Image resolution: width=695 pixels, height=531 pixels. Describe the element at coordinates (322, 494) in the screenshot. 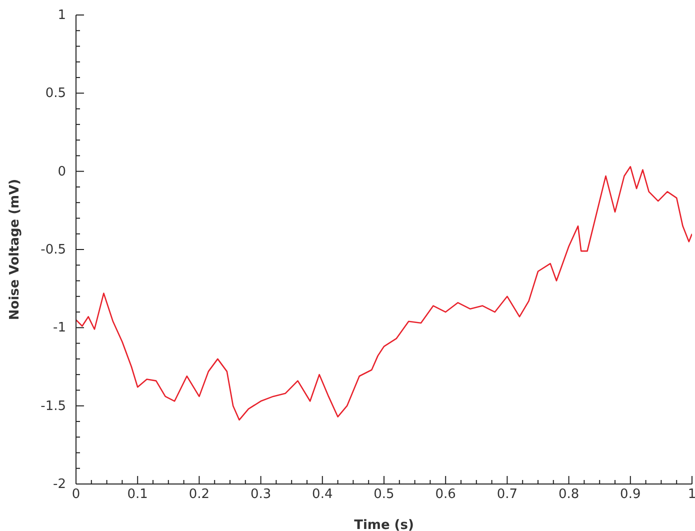

I see `x-tick-label: 0.4` at that location.